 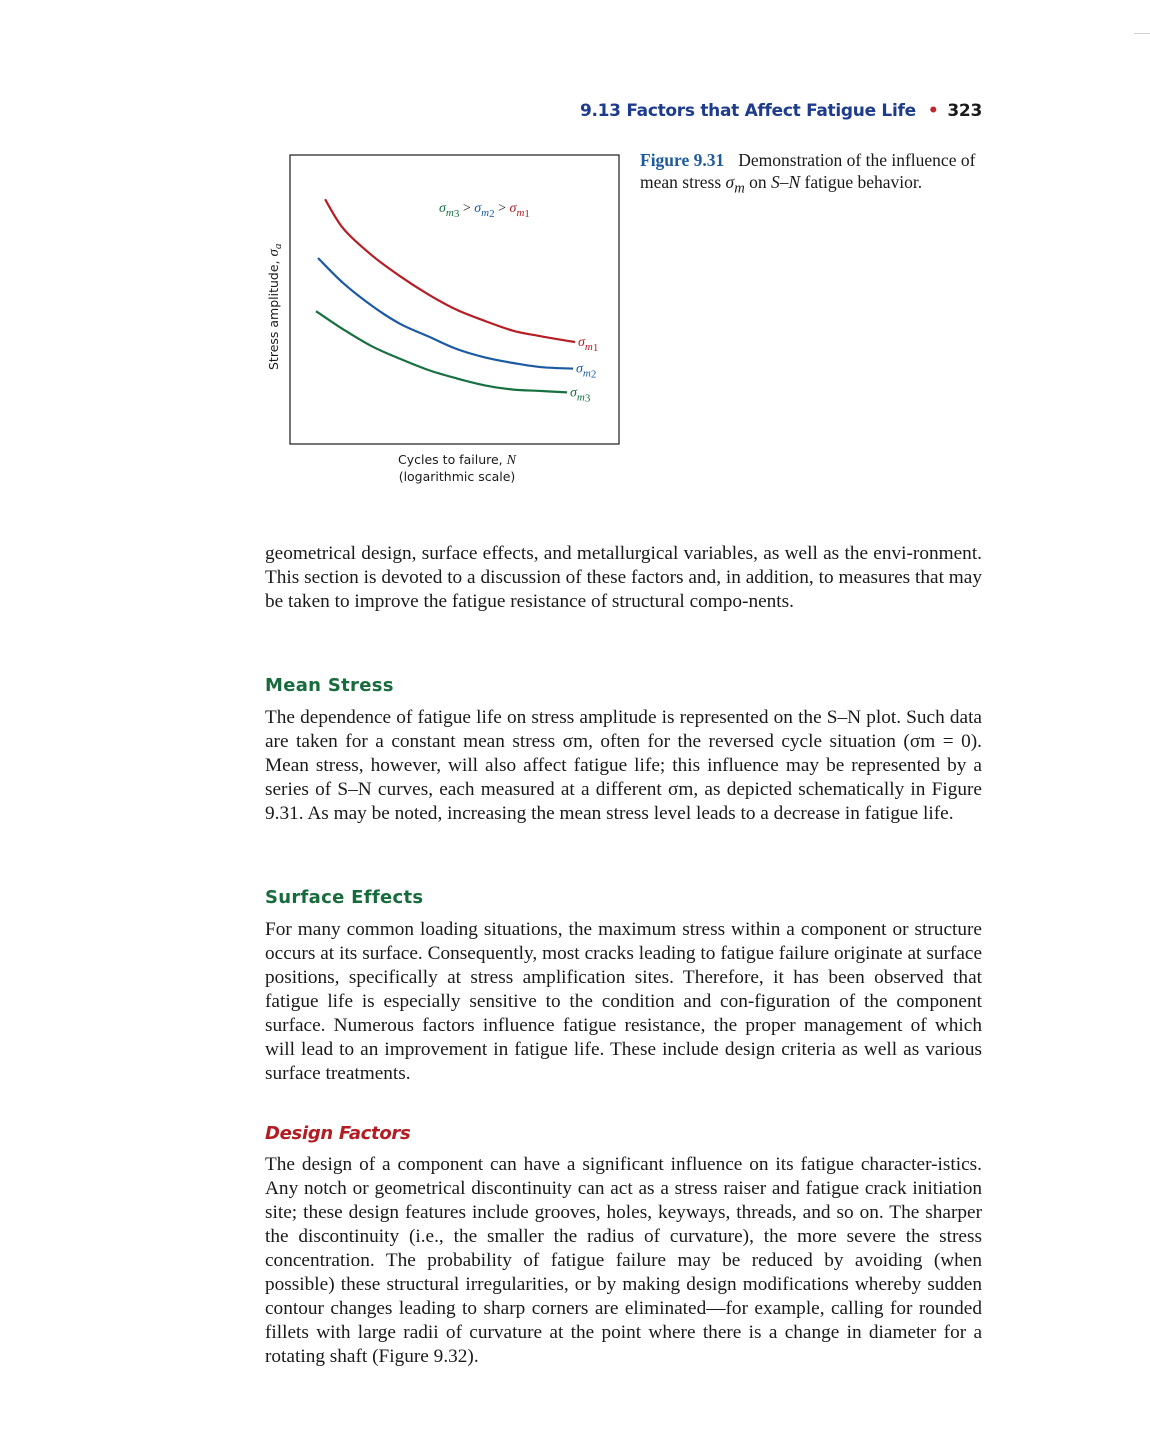 I want to click on sn-curve-sigma-m2, so click(x=445, y=313).